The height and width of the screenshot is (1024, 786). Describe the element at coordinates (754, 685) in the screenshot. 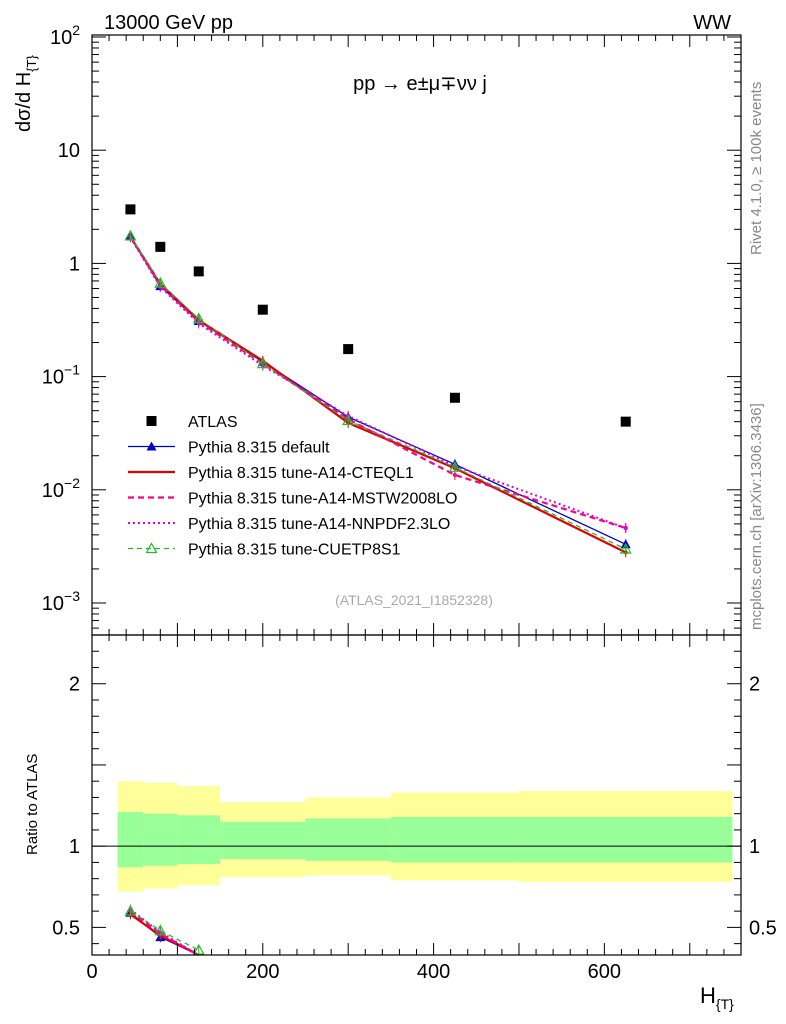

I see `ratio-ytick-label-right: 2` at that location.